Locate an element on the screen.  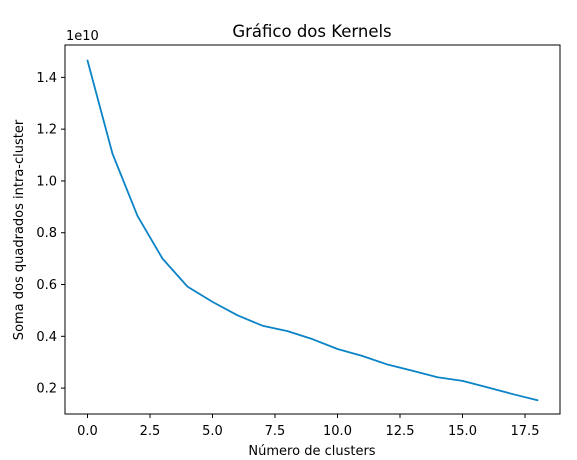
x-tick-label: 12.5 is located at coordinates (400, 431).